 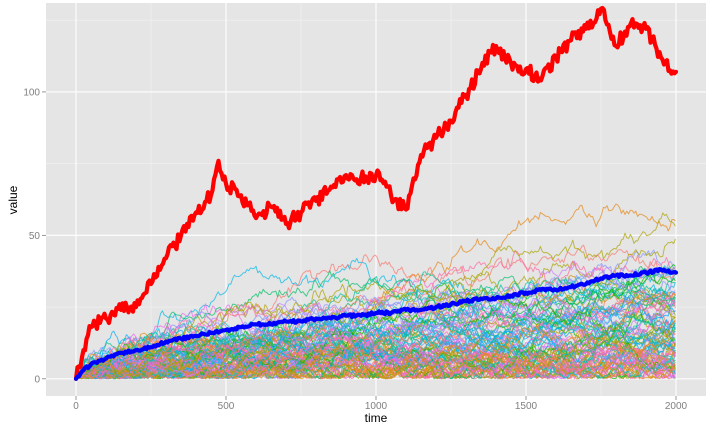 What do you see at coordinates (31, 92) in the screenshot?
I see `y-tick-label: 100` at bounding box center [31, 92].